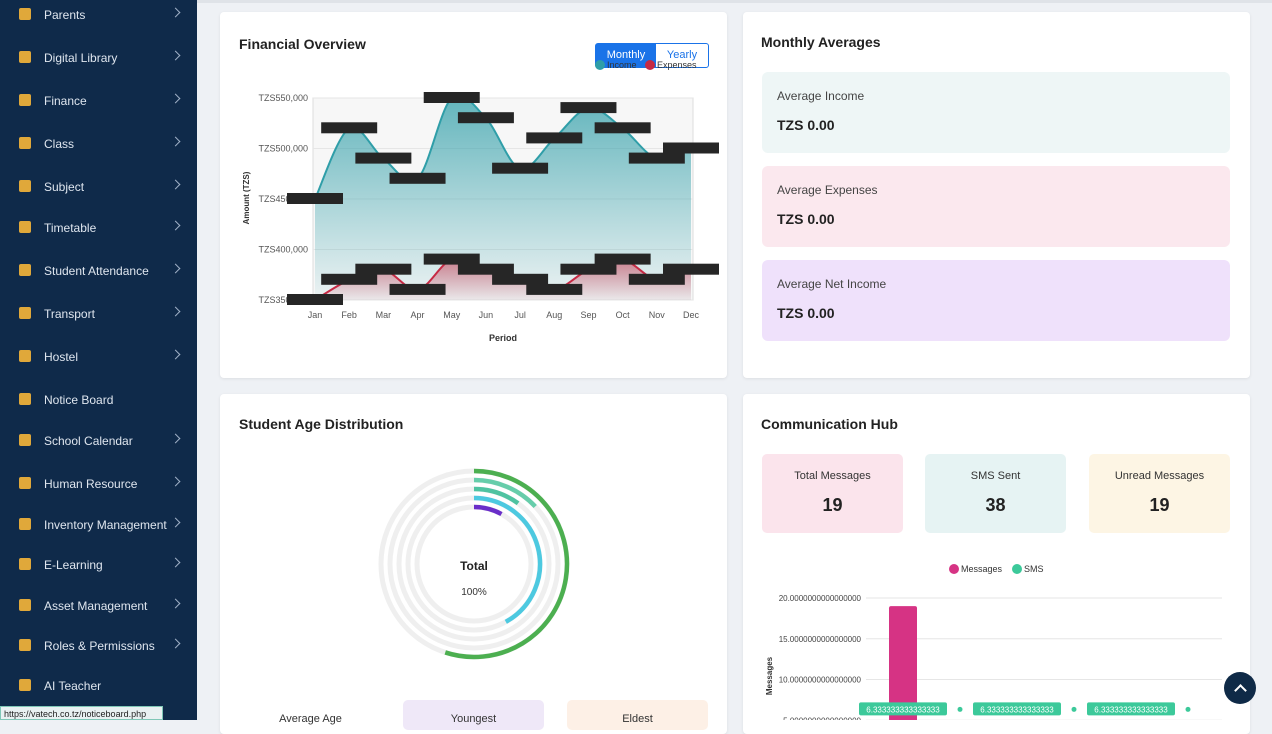 This screenshot has width=1272, height=734. What do you see at coordinates (88, 441) in the screenshot?
I see `menu-label: School Calendar` at bounding box center [88, 441].